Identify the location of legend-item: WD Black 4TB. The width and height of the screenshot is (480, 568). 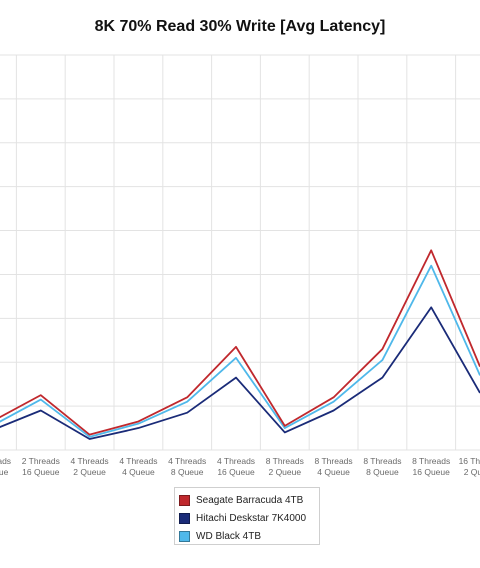
(249, 536).